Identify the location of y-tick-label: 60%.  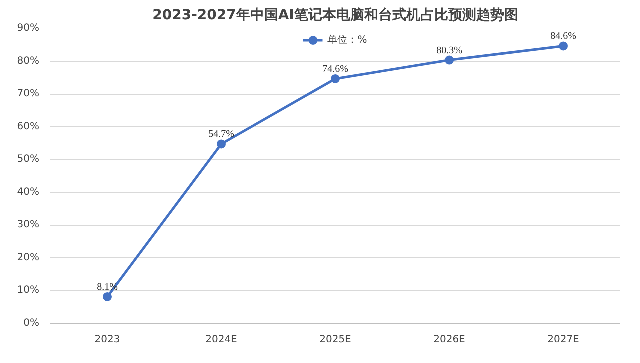
(28, 126).